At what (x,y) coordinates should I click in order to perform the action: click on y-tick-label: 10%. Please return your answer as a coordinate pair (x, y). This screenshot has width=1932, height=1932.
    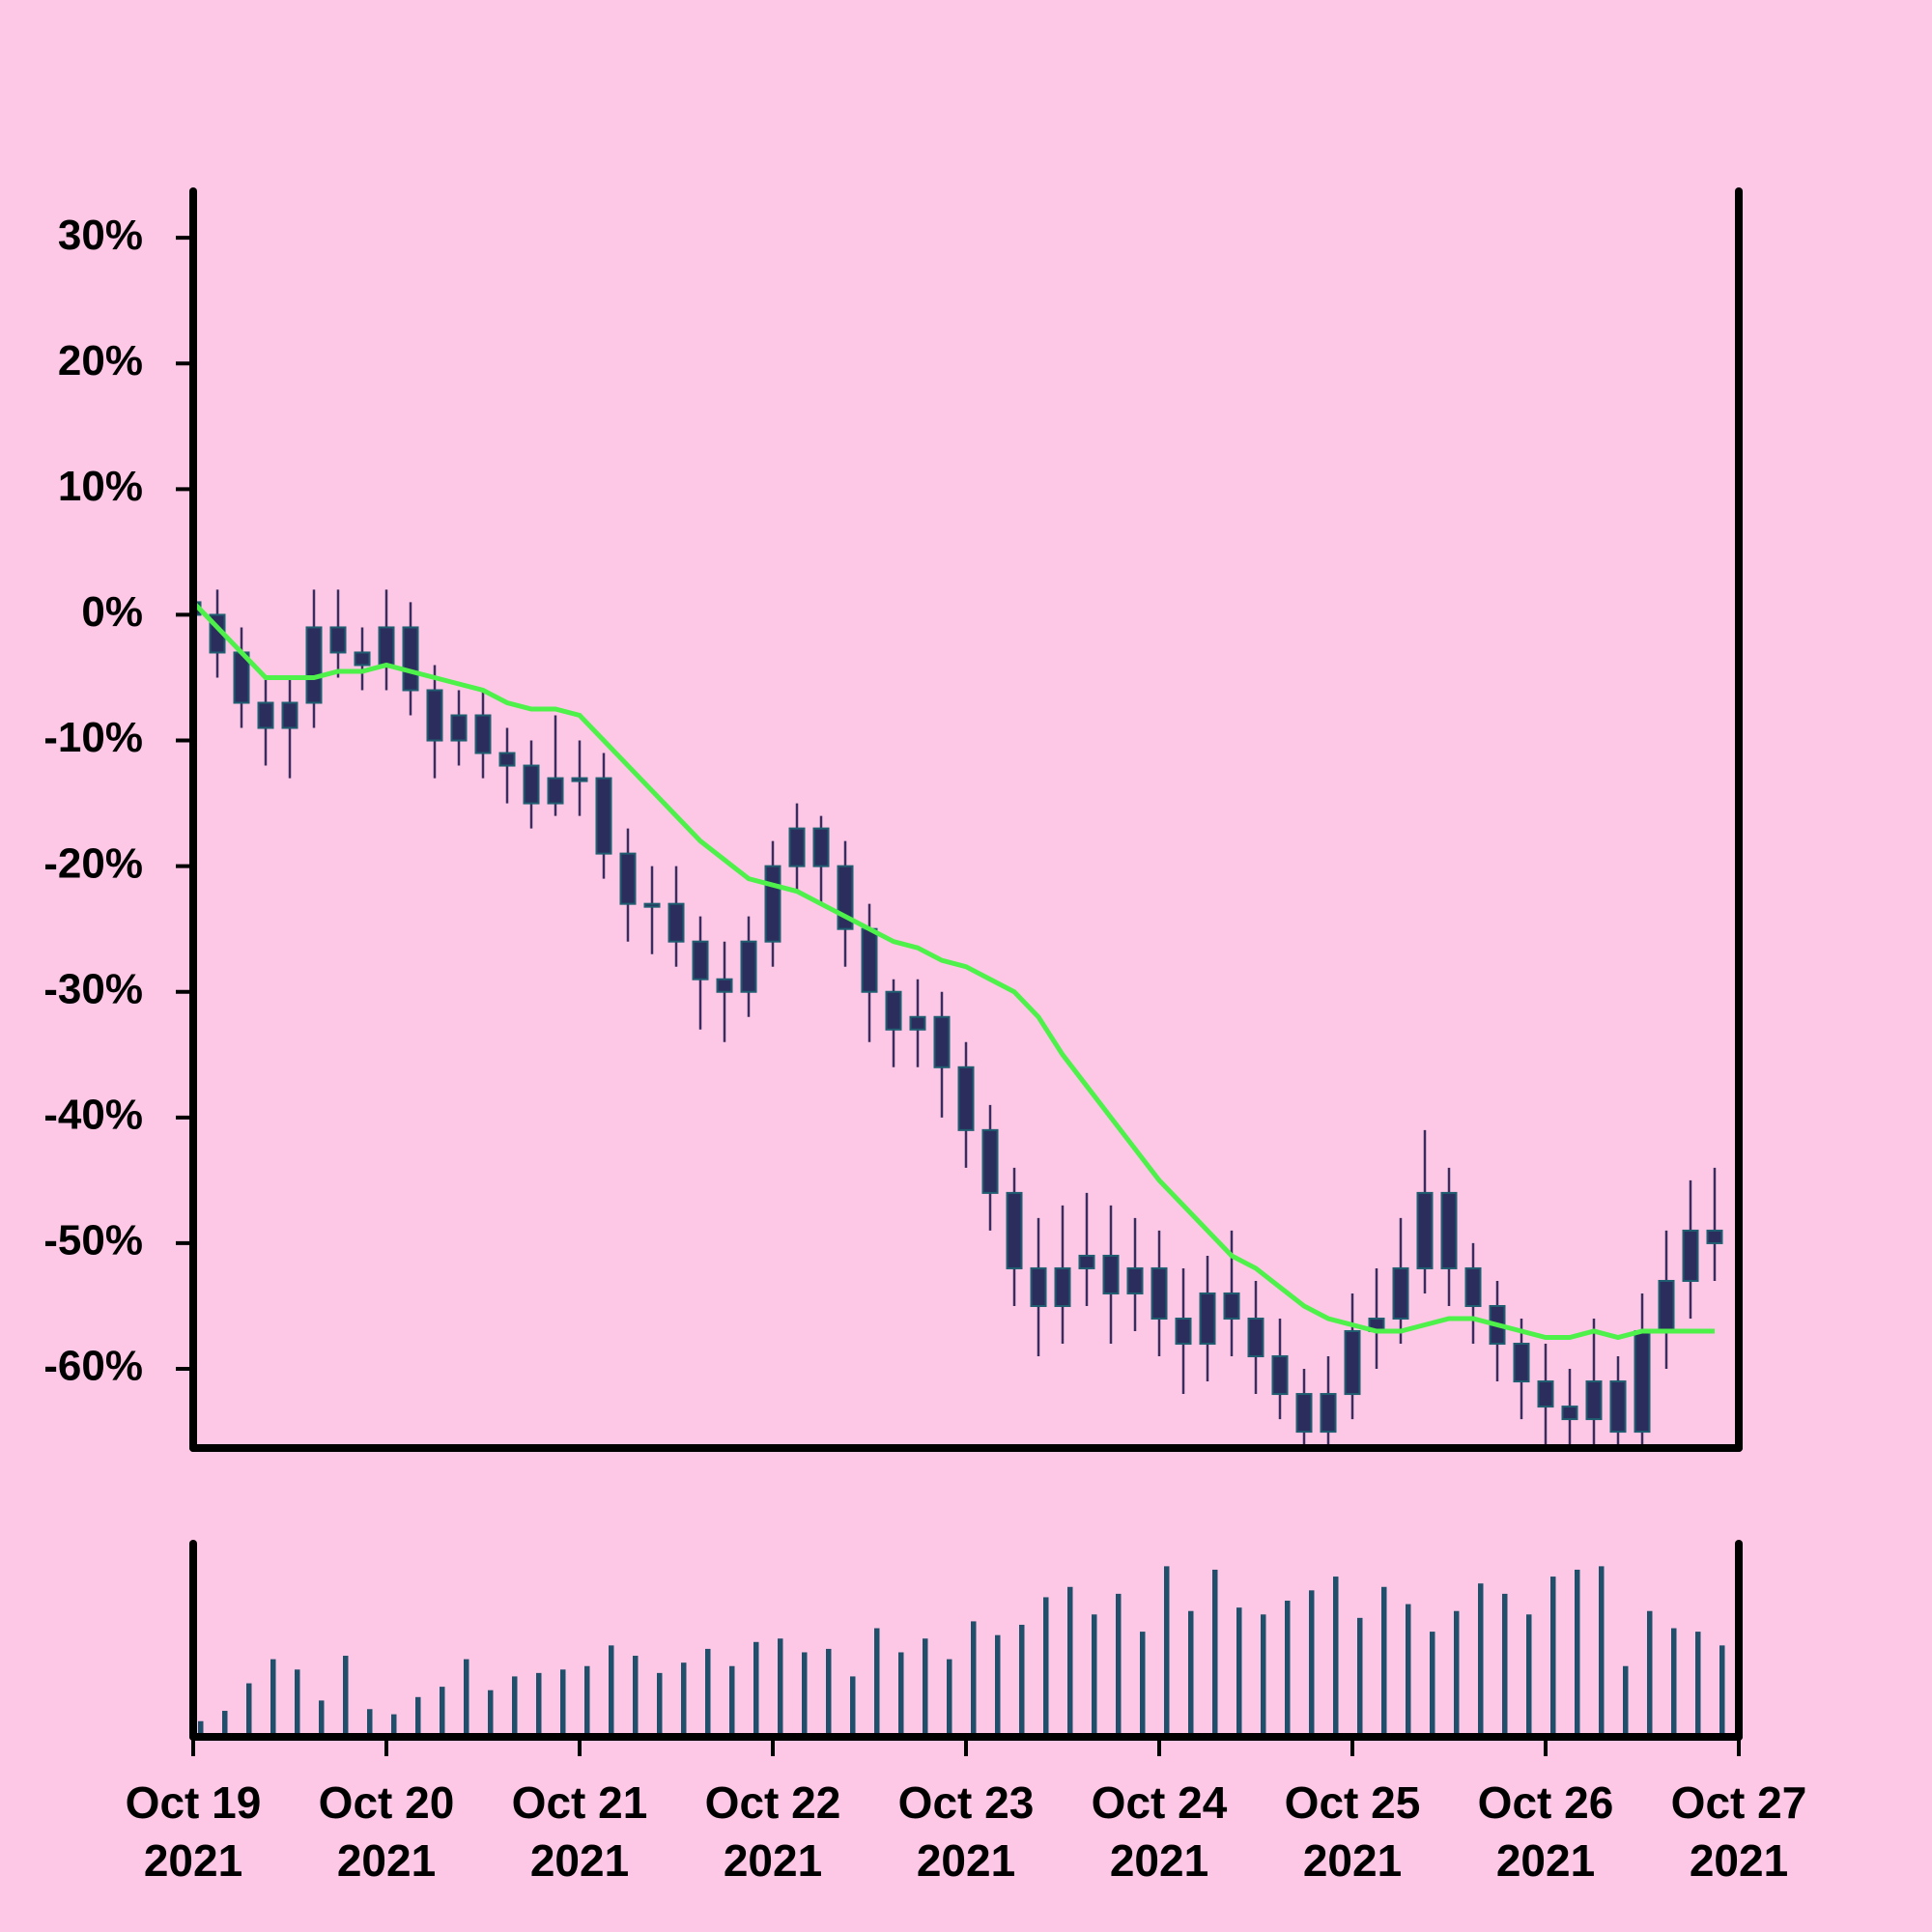
    Looking at the image, I should click on (100, 486).